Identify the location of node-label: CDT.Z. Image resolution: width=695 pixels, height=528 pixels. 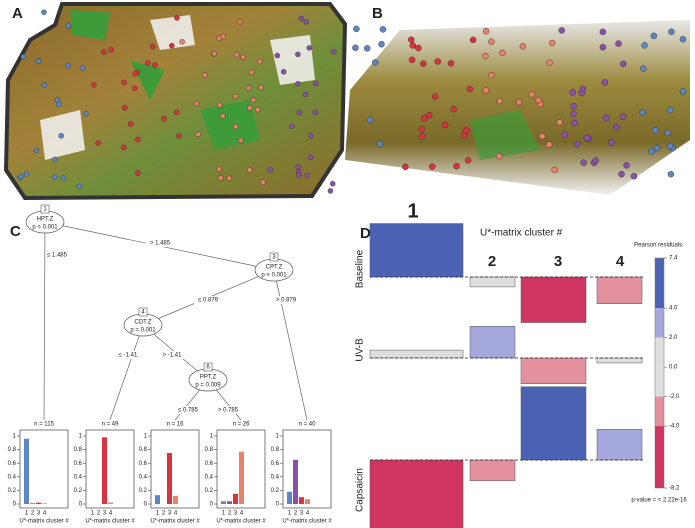
(143, 323).